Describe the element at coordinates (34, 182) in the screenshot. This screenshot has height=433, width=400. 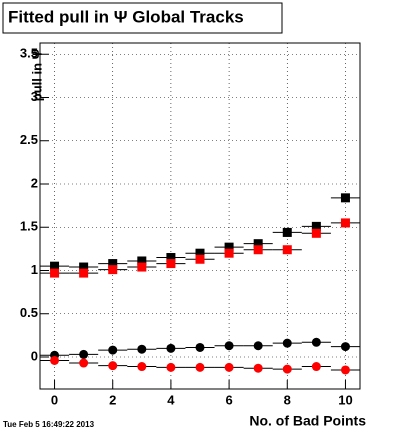
I see `y-tick-label: 2` at that location.